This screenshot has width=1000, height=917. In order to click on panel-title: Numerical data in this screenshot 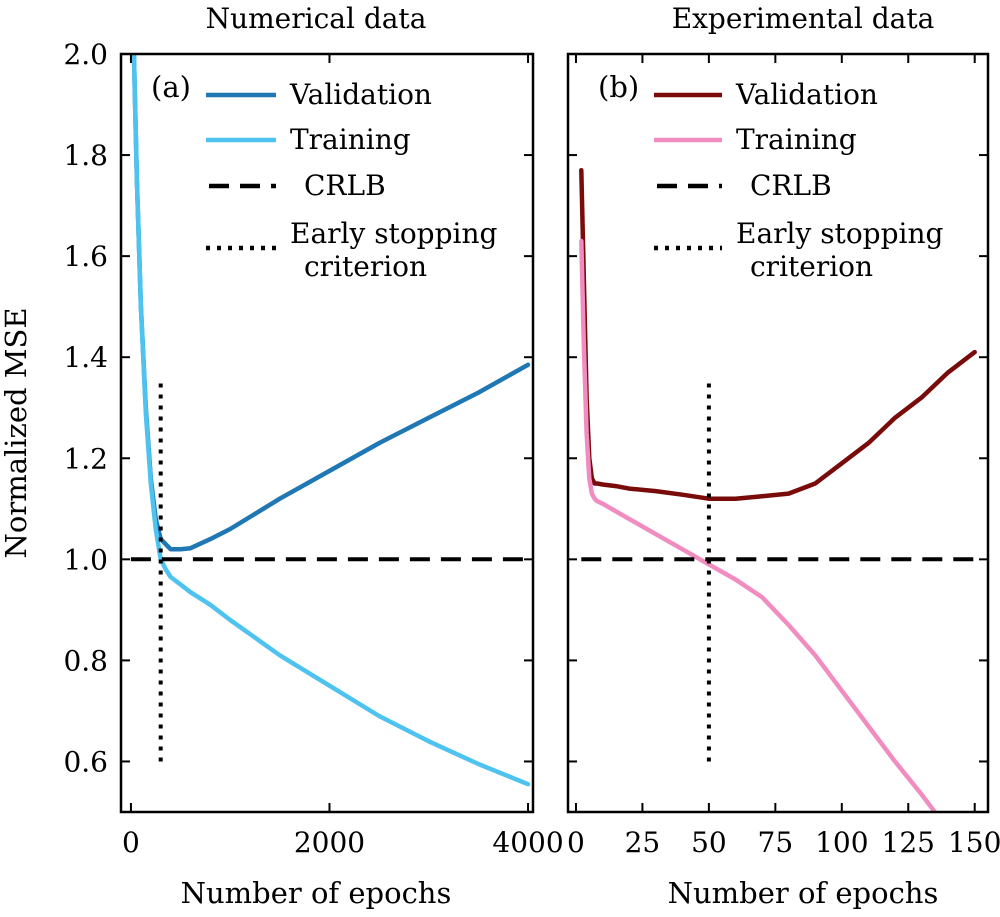, I will do `click(316, 18)`.